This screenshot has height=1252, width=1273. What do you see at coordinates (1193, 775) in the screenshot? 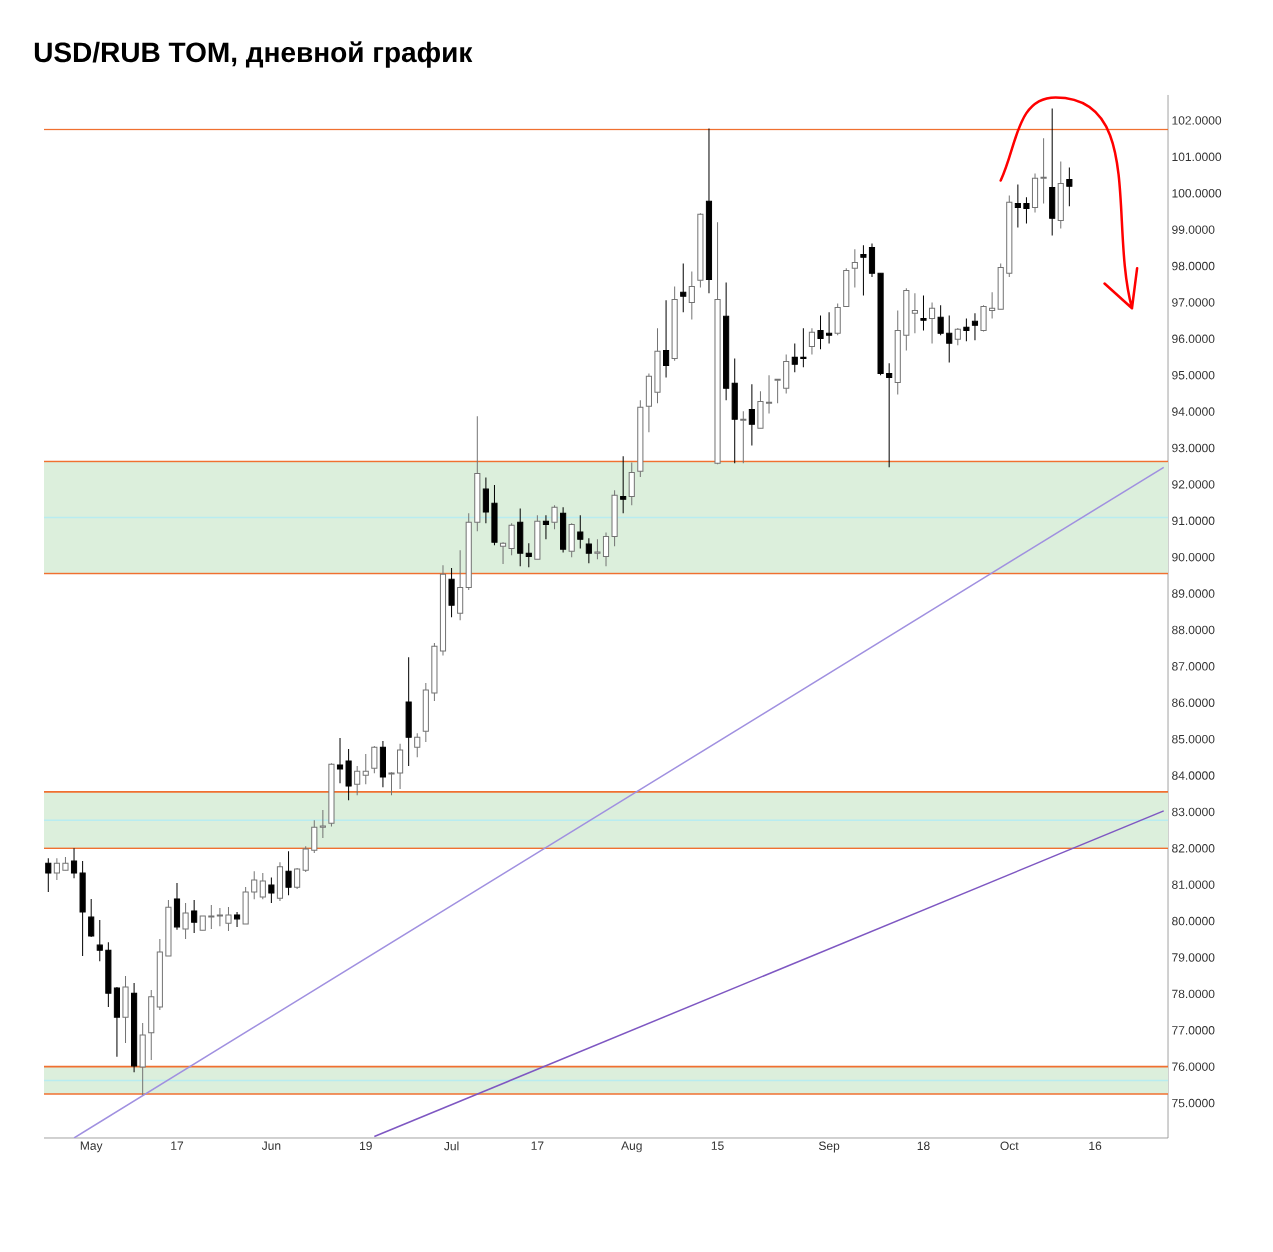
I see `y-tick-label: 84.0000` at bounding box center [1193, 775].